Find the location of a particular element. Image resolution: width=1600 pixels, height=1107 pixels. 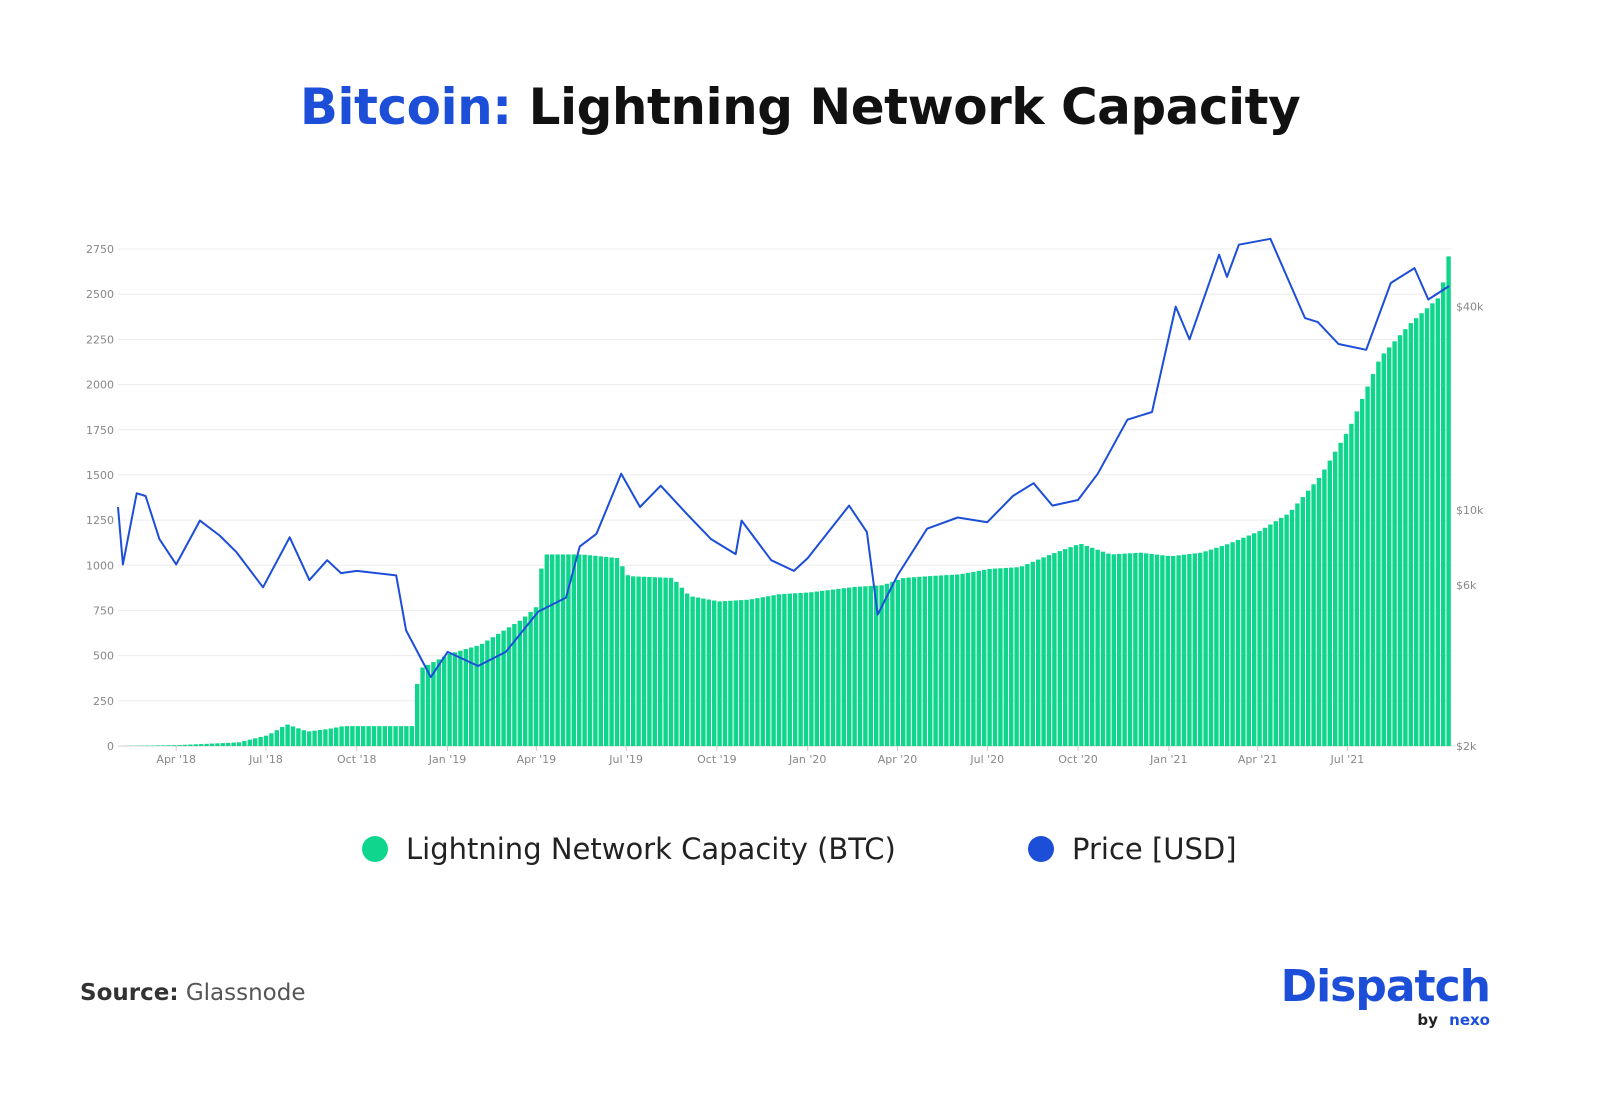

x-tick-label: Apr '20 is located at coordinates (898, 759).